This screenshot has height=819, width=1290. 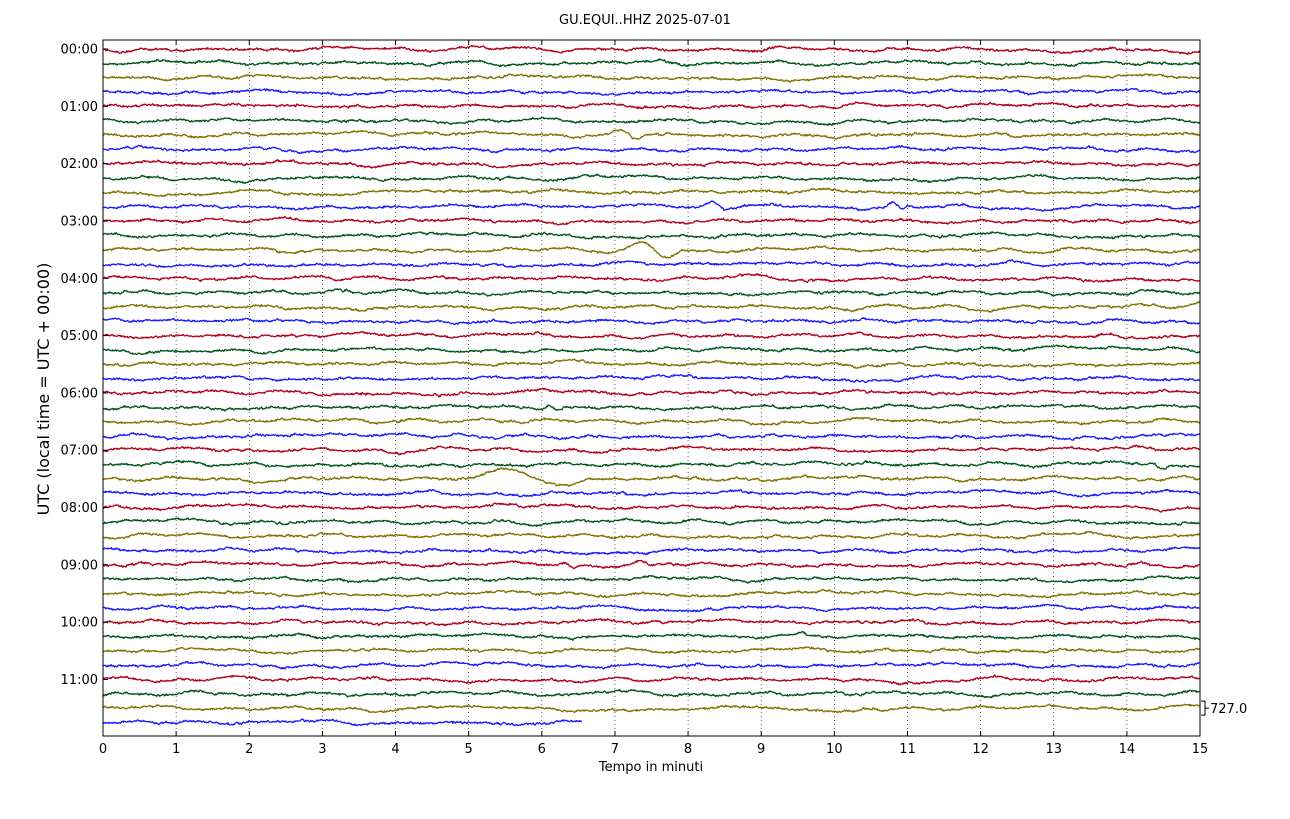 What do you see at coordinates (650, 767) in the screenshot?
I see `x-axis-label: Tempo in minuti` at bounding box center [650, 767].